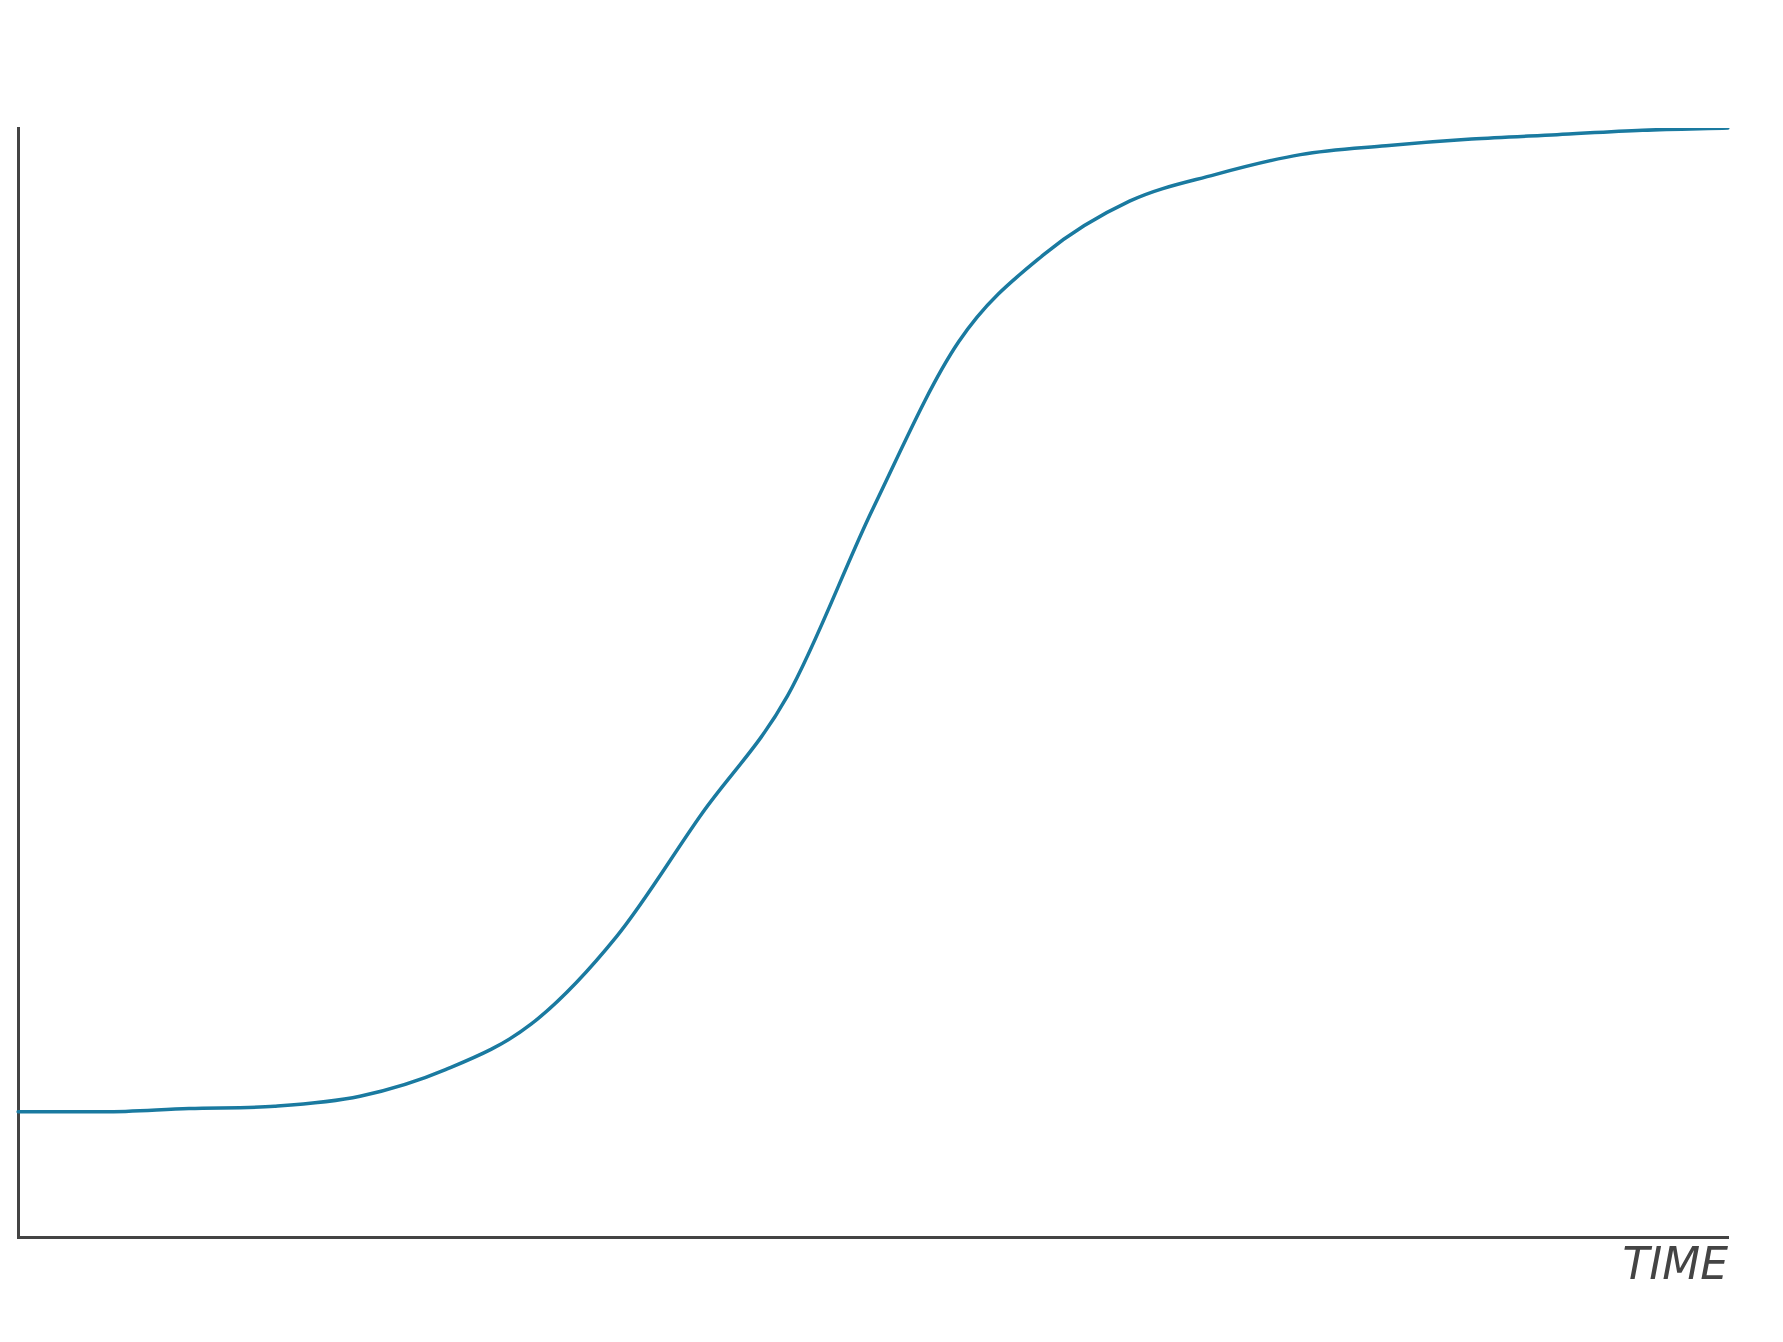  What do you see at coordinates (1675, 1264) in the screenshot?
I see `x-axis-title: TIME` at bounding box center [1675, 1264].